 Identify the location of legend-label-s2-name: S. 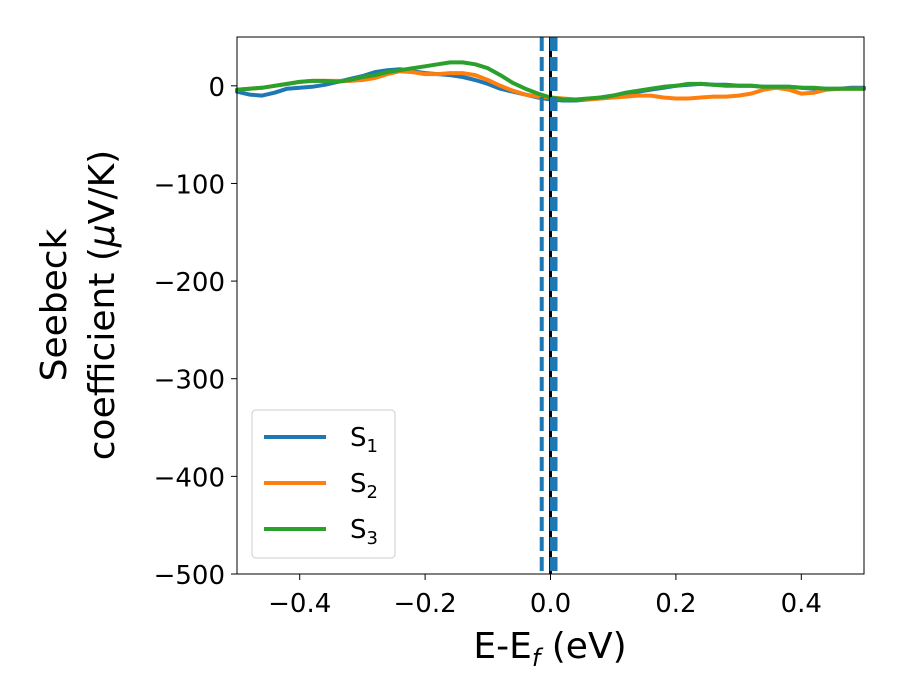
(358, 484).